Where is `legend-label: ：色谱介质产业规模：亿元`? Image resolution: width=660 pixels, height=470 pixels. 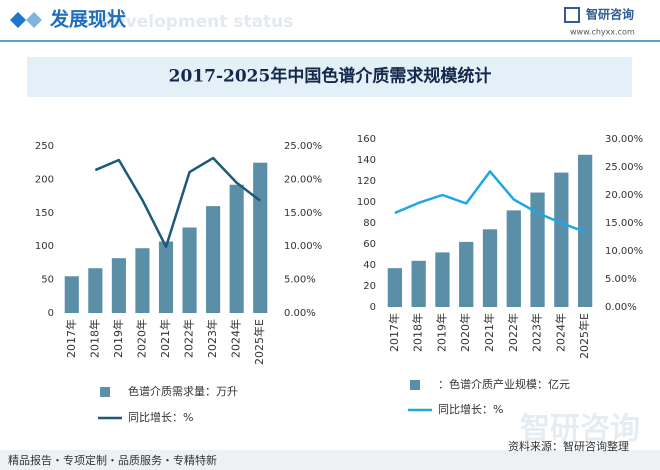
legend-label: ：色谱介质产业规模：亿元 is located at coordinates (504, 384).